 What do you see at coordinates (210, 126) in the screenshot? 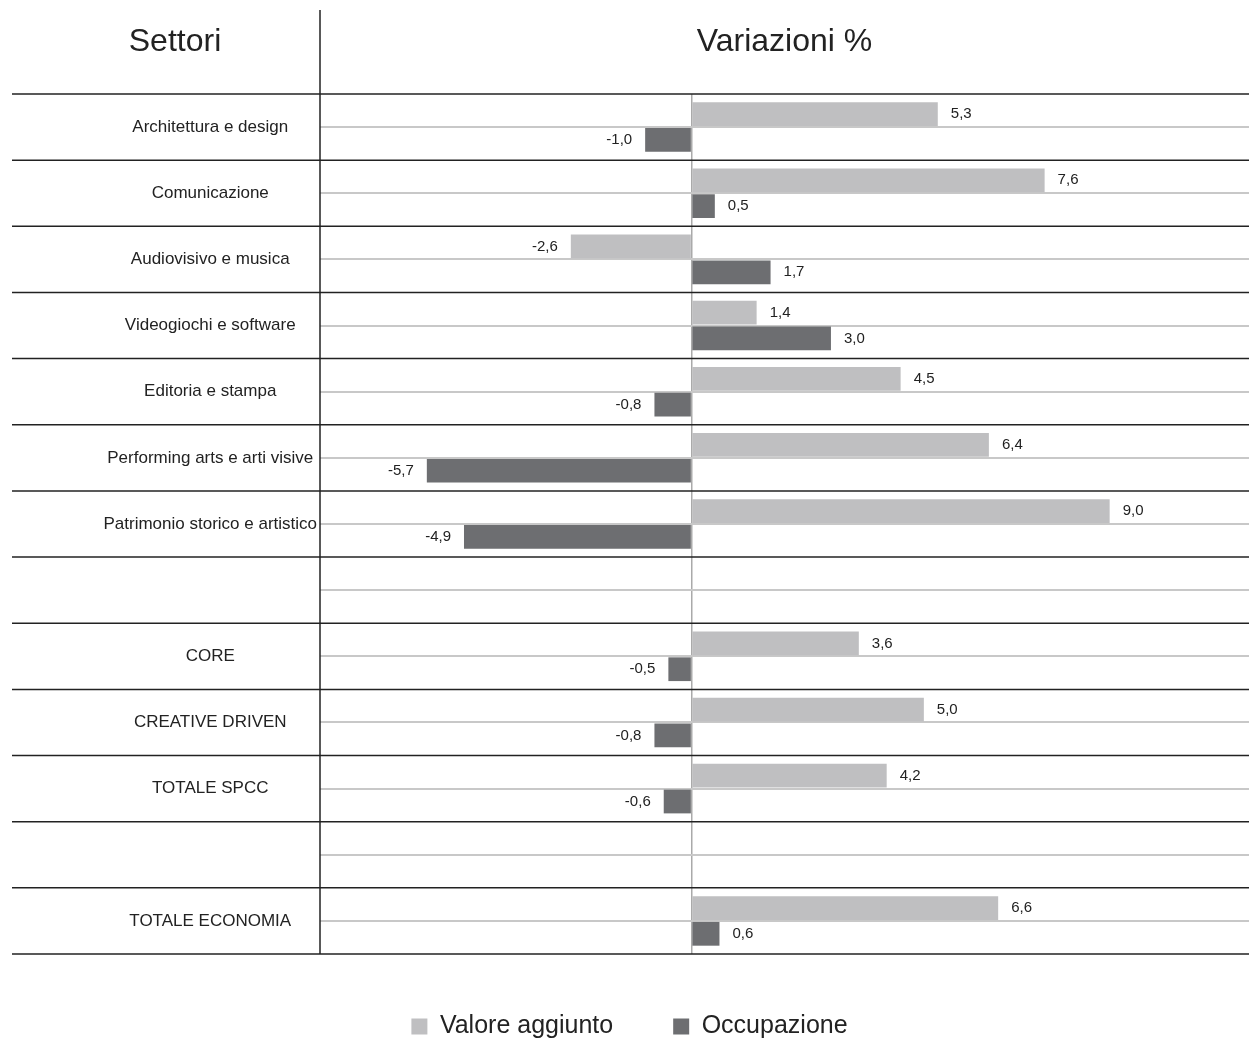
I see `y-tick-label: Architettura e design` at bounding box center [210, 126].